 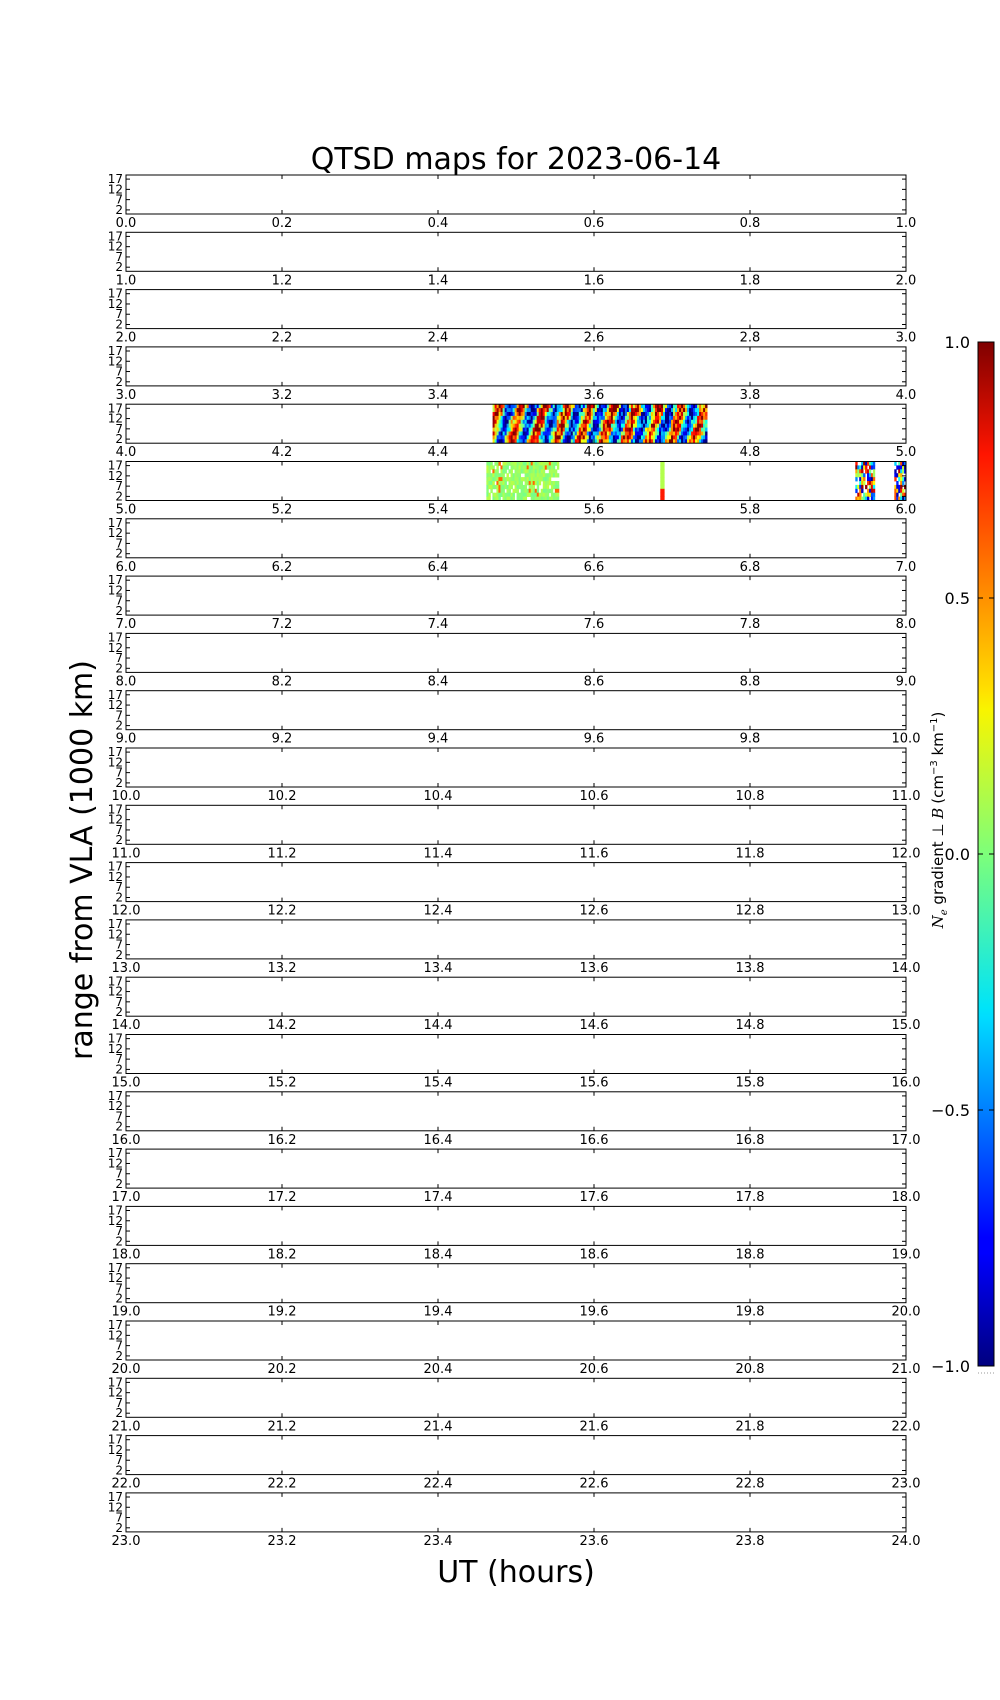 I want to click on colorbar-label-exp1: −3, so click(x=934, y=767).